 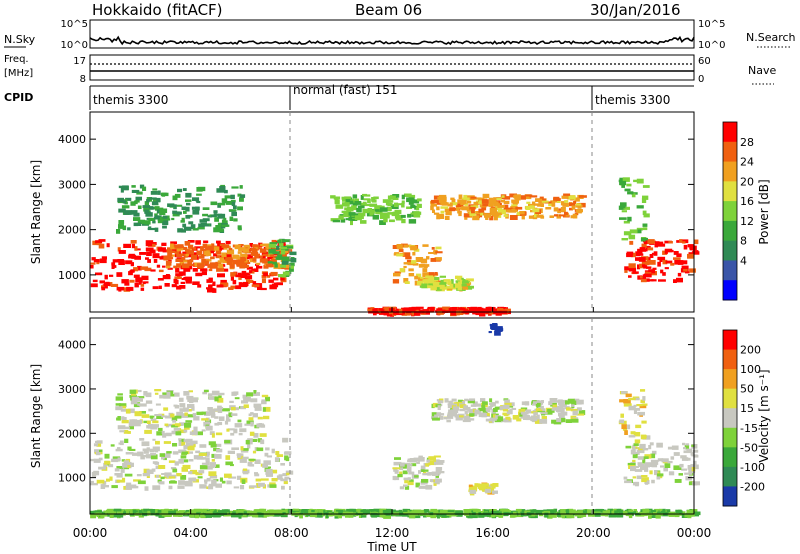 What do you see at coordinates (635, 10) in the screenshot?
I see `date-title: 30/Jan/2016` at bounding box center [635, 10].